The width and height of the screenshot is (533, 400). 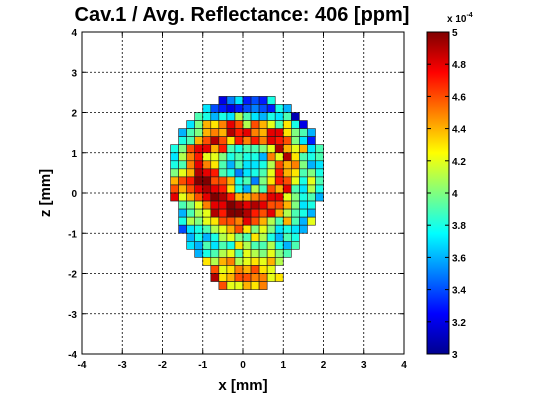 What do you see at coordinates (455, 33) in the screenshot?
I see `colorbar-tick-label: 5` at bounding box center [455, 33].